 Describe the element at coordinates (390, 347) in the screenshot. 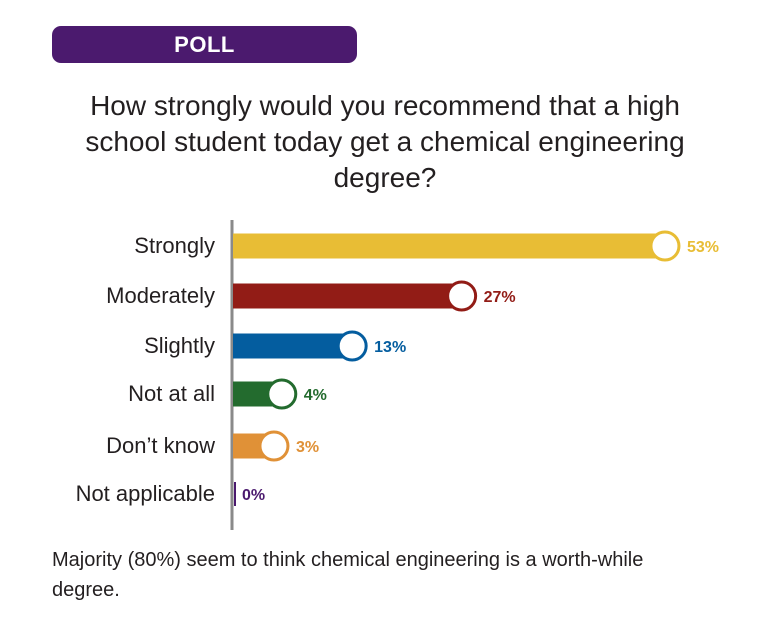

I see `data-label: 13%` at that location.